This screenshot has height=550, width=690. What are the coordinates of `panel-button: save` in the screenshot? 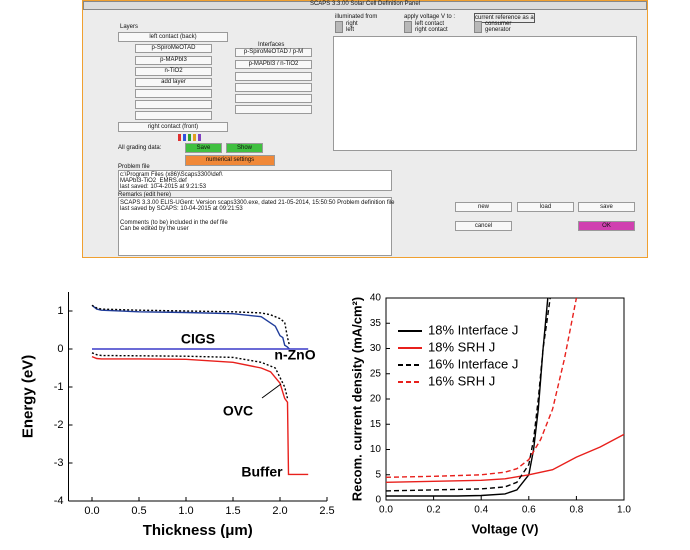 It's located at (606, 207).